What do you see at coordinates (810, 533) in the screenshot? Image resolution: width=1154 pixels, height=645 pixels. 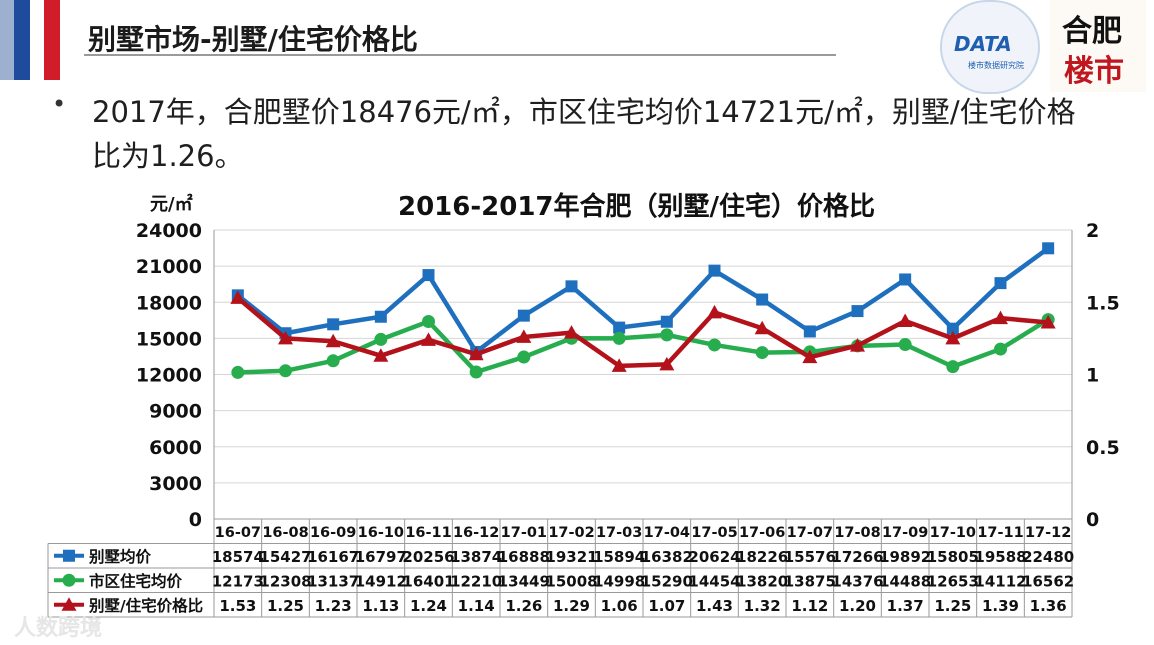 I see `x-tick-17-07: 17-07` at bounding box center [810, 533].